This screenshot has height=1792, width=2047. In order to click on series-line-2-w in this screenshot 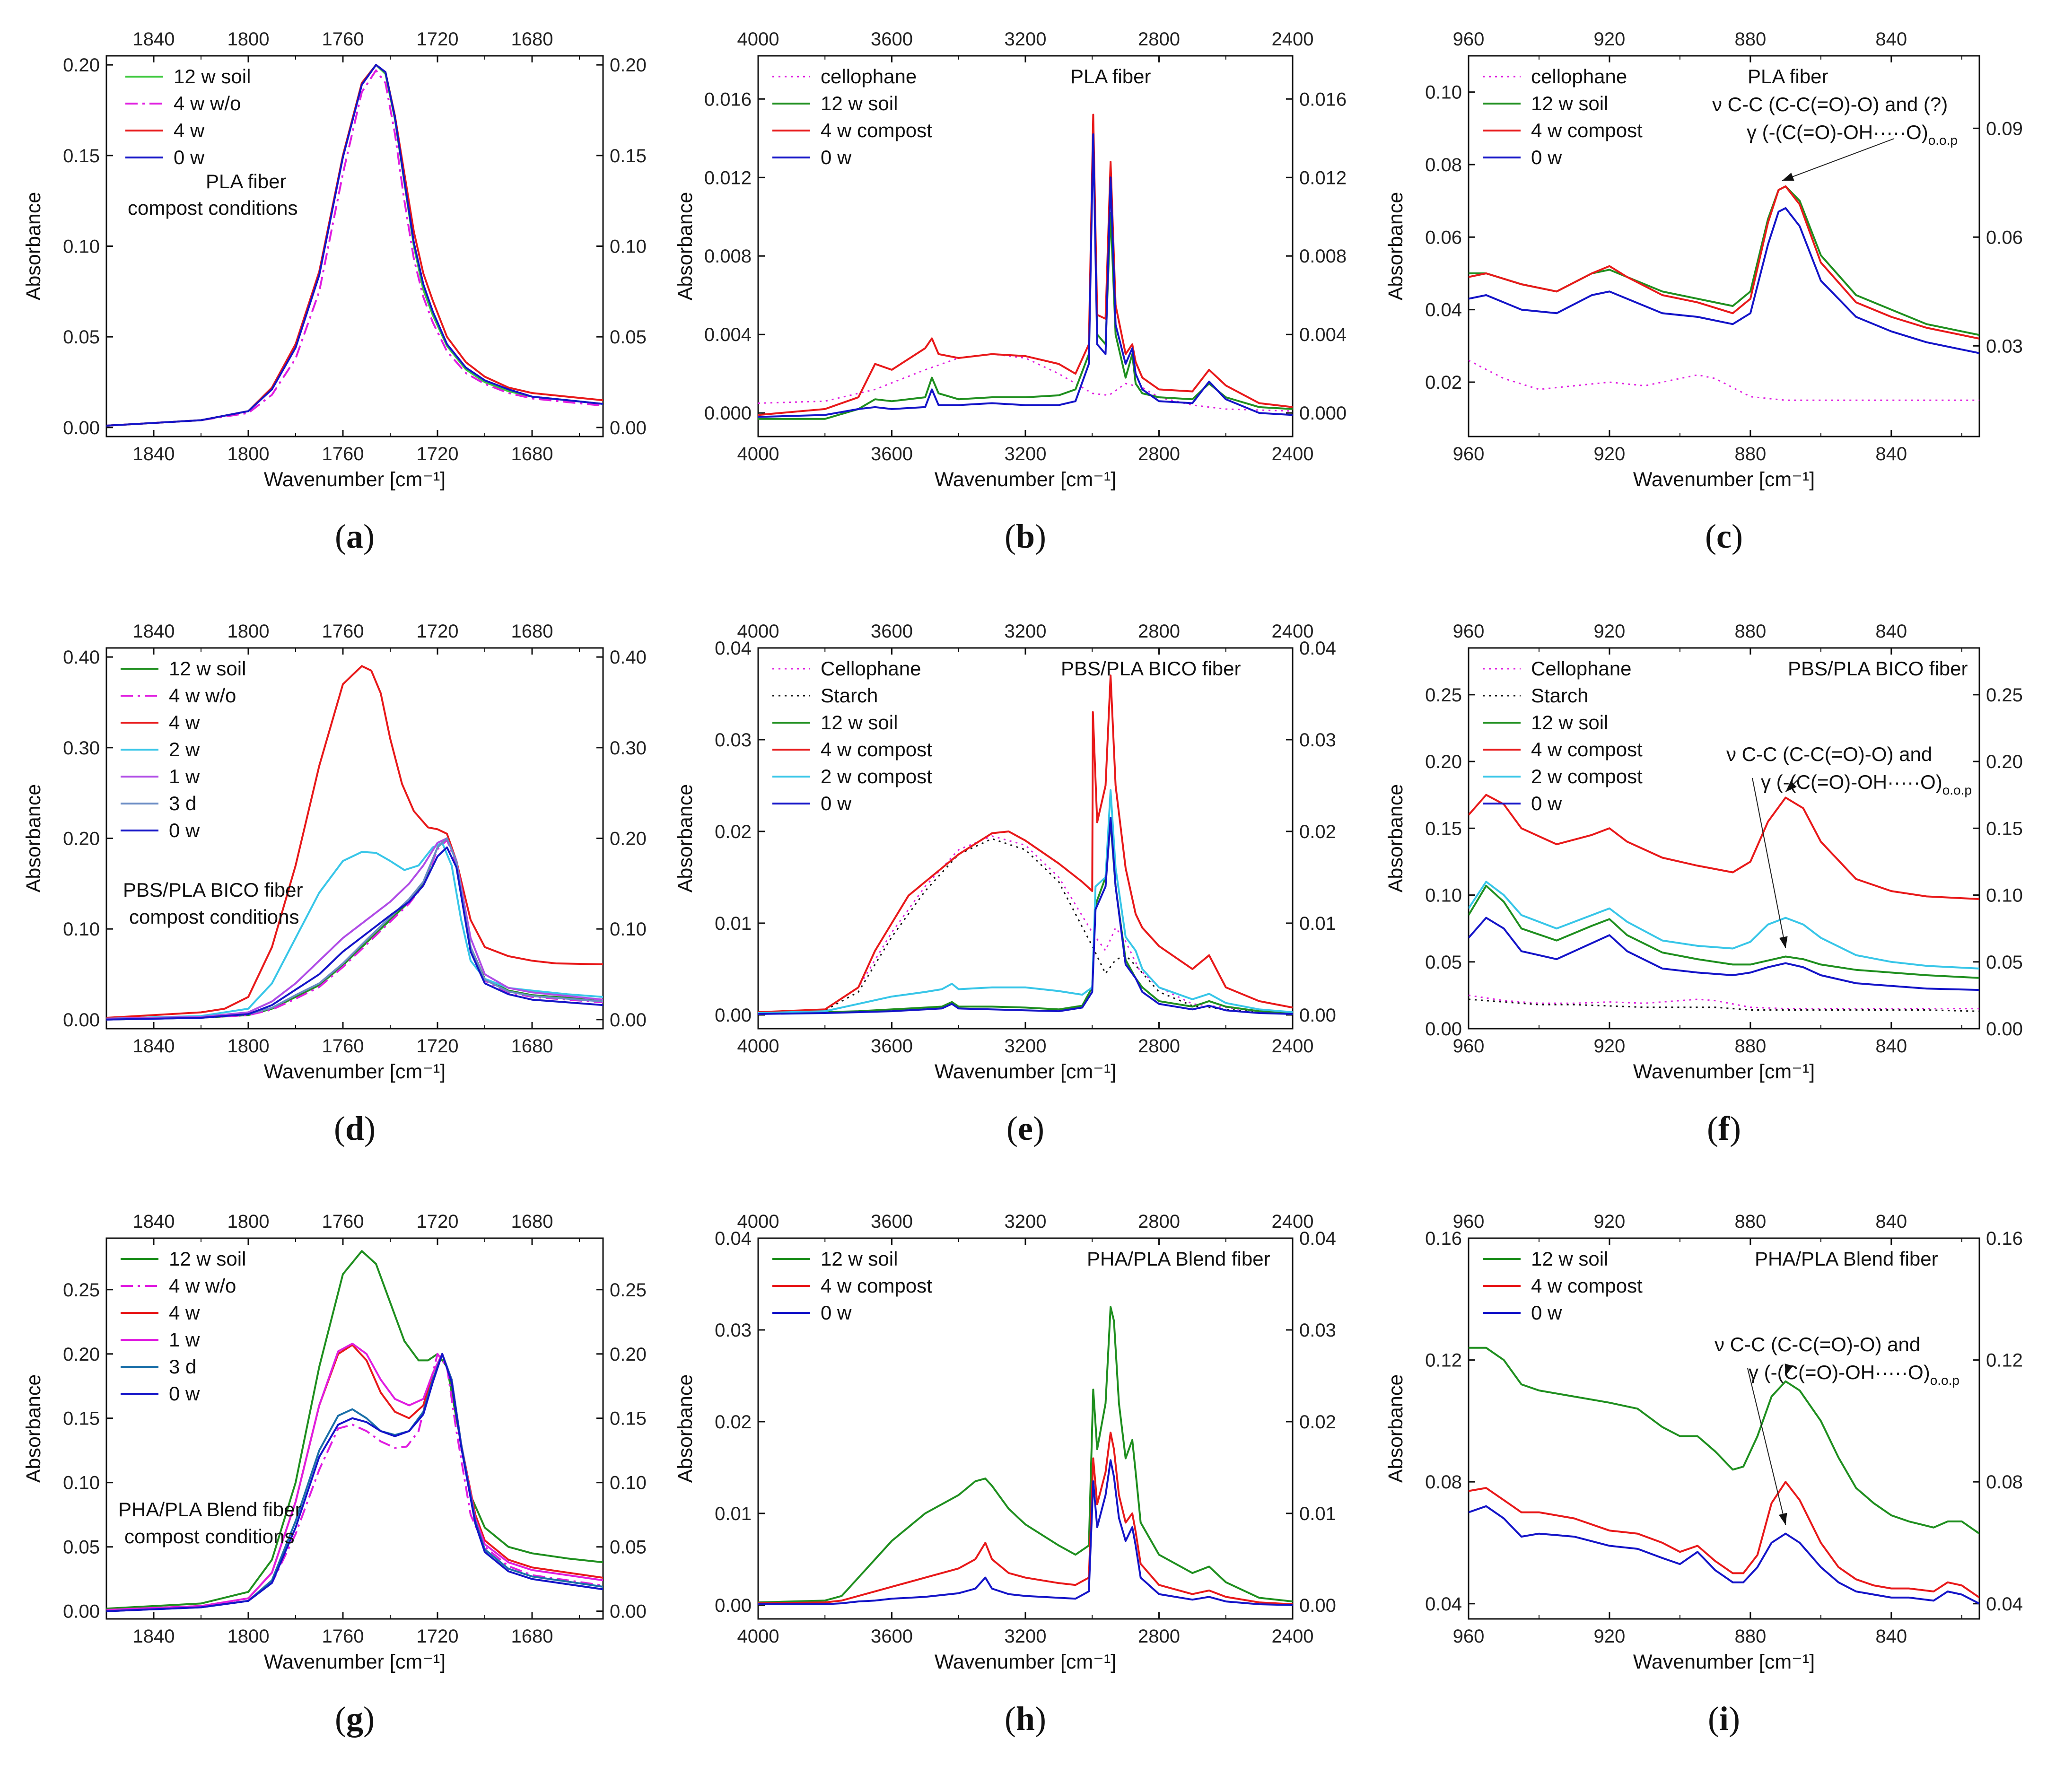, I will do `click(354, 931)`.